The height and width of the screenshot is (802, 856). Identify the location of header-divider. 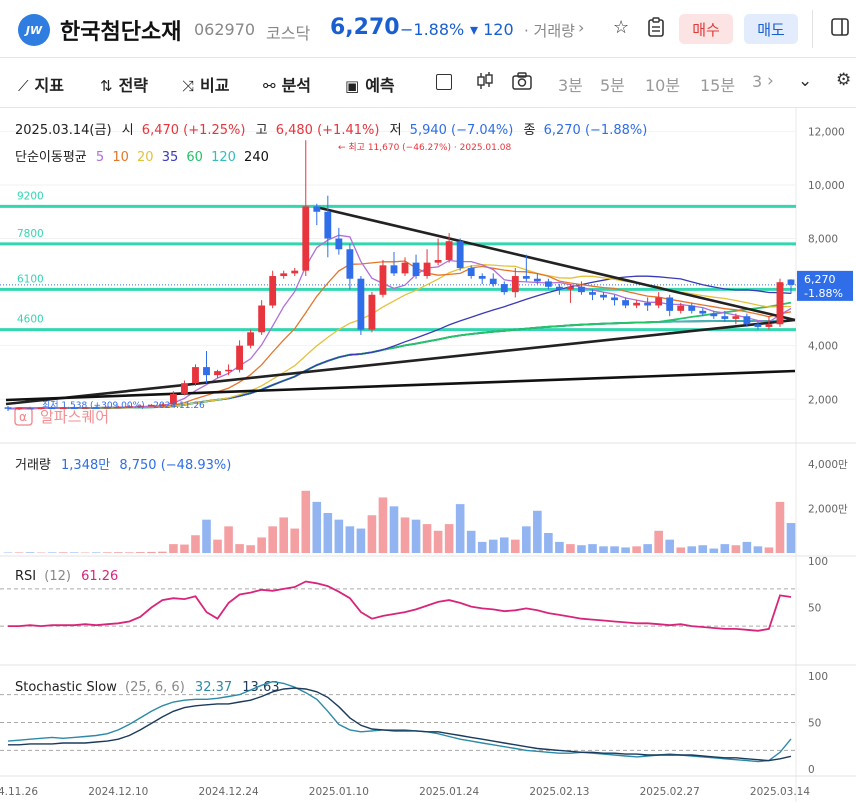
(812, 29).